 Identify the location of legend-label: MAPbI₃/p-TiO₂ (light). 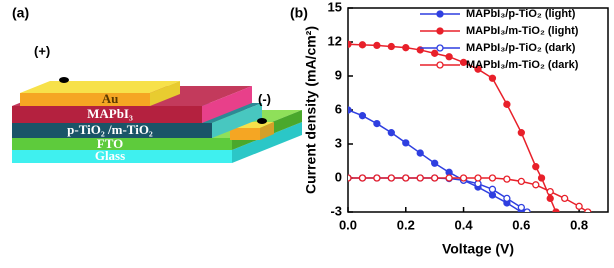
(521, 14).